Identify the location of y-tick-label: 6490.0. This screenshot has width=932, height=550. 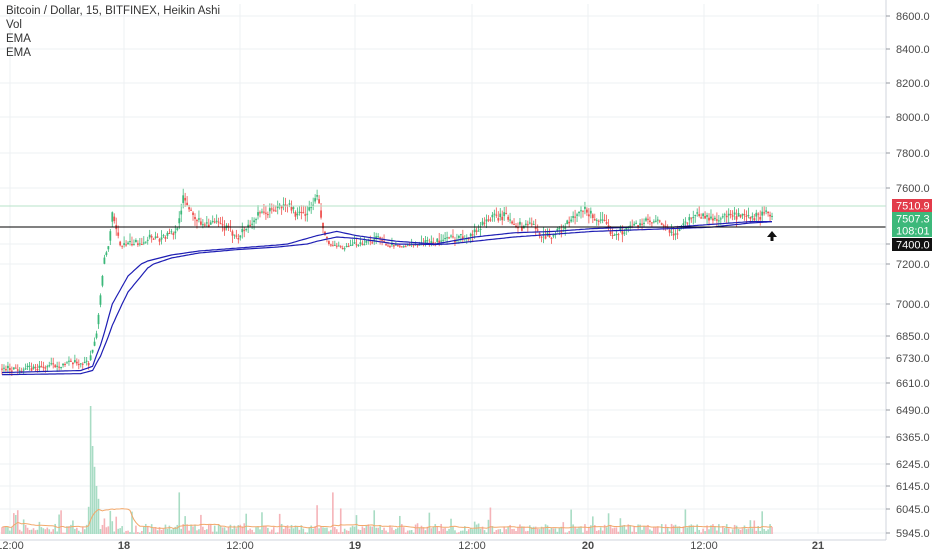
(913, 411).